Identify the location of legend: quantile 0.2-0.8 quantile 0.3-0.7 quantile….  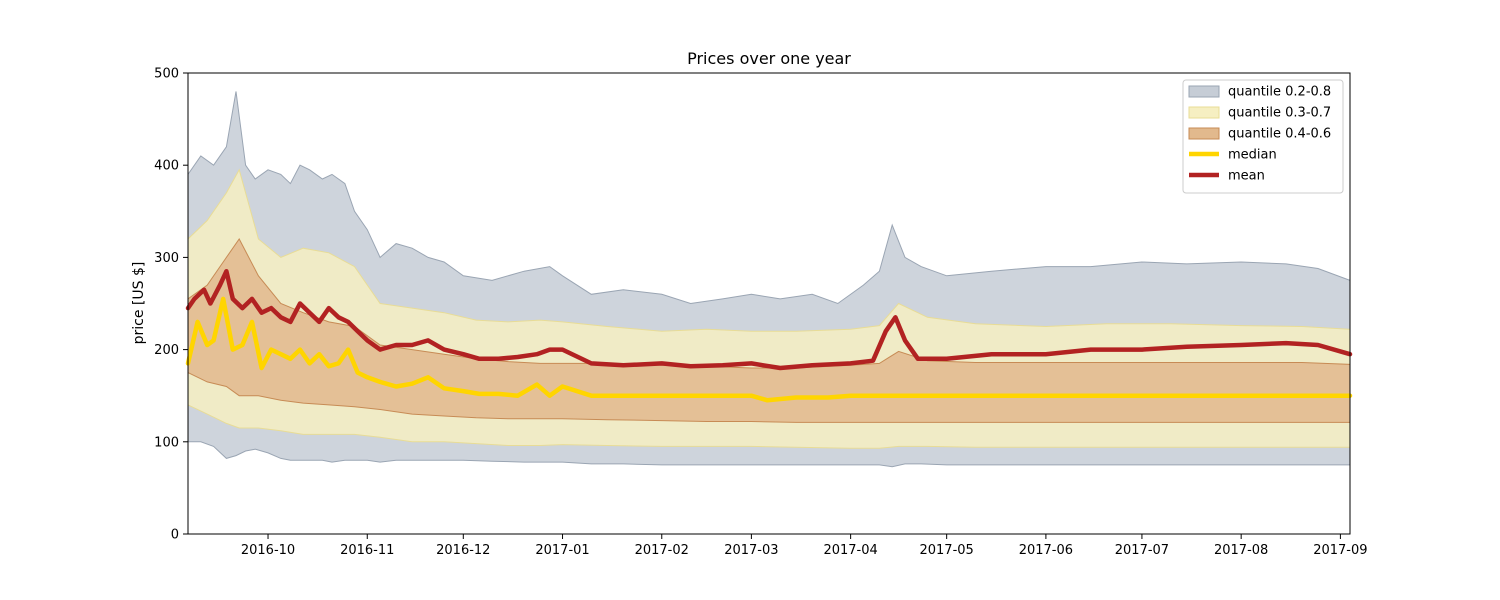
(1263, 136).